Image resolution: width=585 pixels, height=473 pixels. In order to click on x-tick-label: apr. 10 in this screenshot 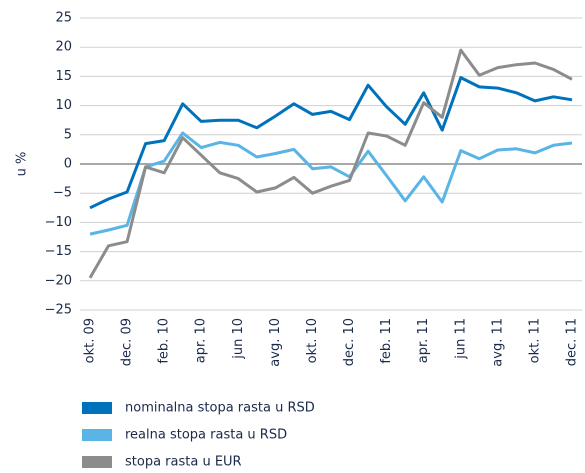, I will do `click(201, 340)`.